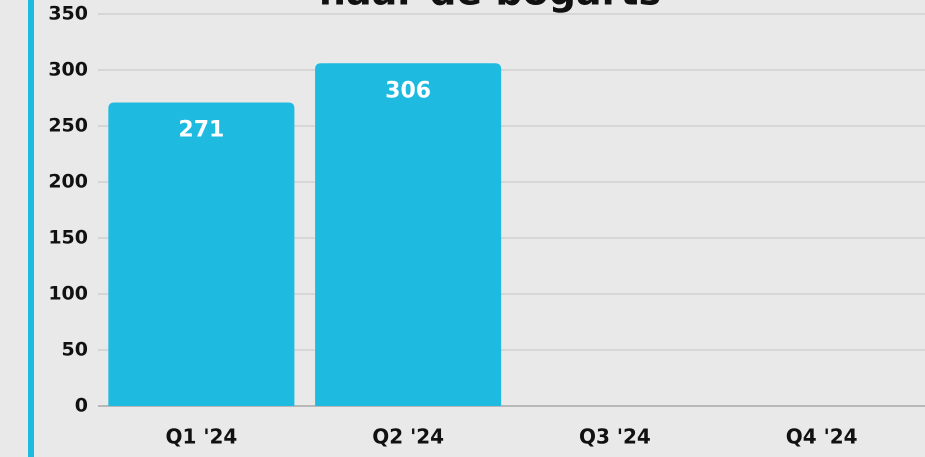 This screenshot has width=925, height=457. What do you see at coordinates (81, 406) in the screenshot?
I see `y-tick-label: 0` at bounding box center [81, 406].